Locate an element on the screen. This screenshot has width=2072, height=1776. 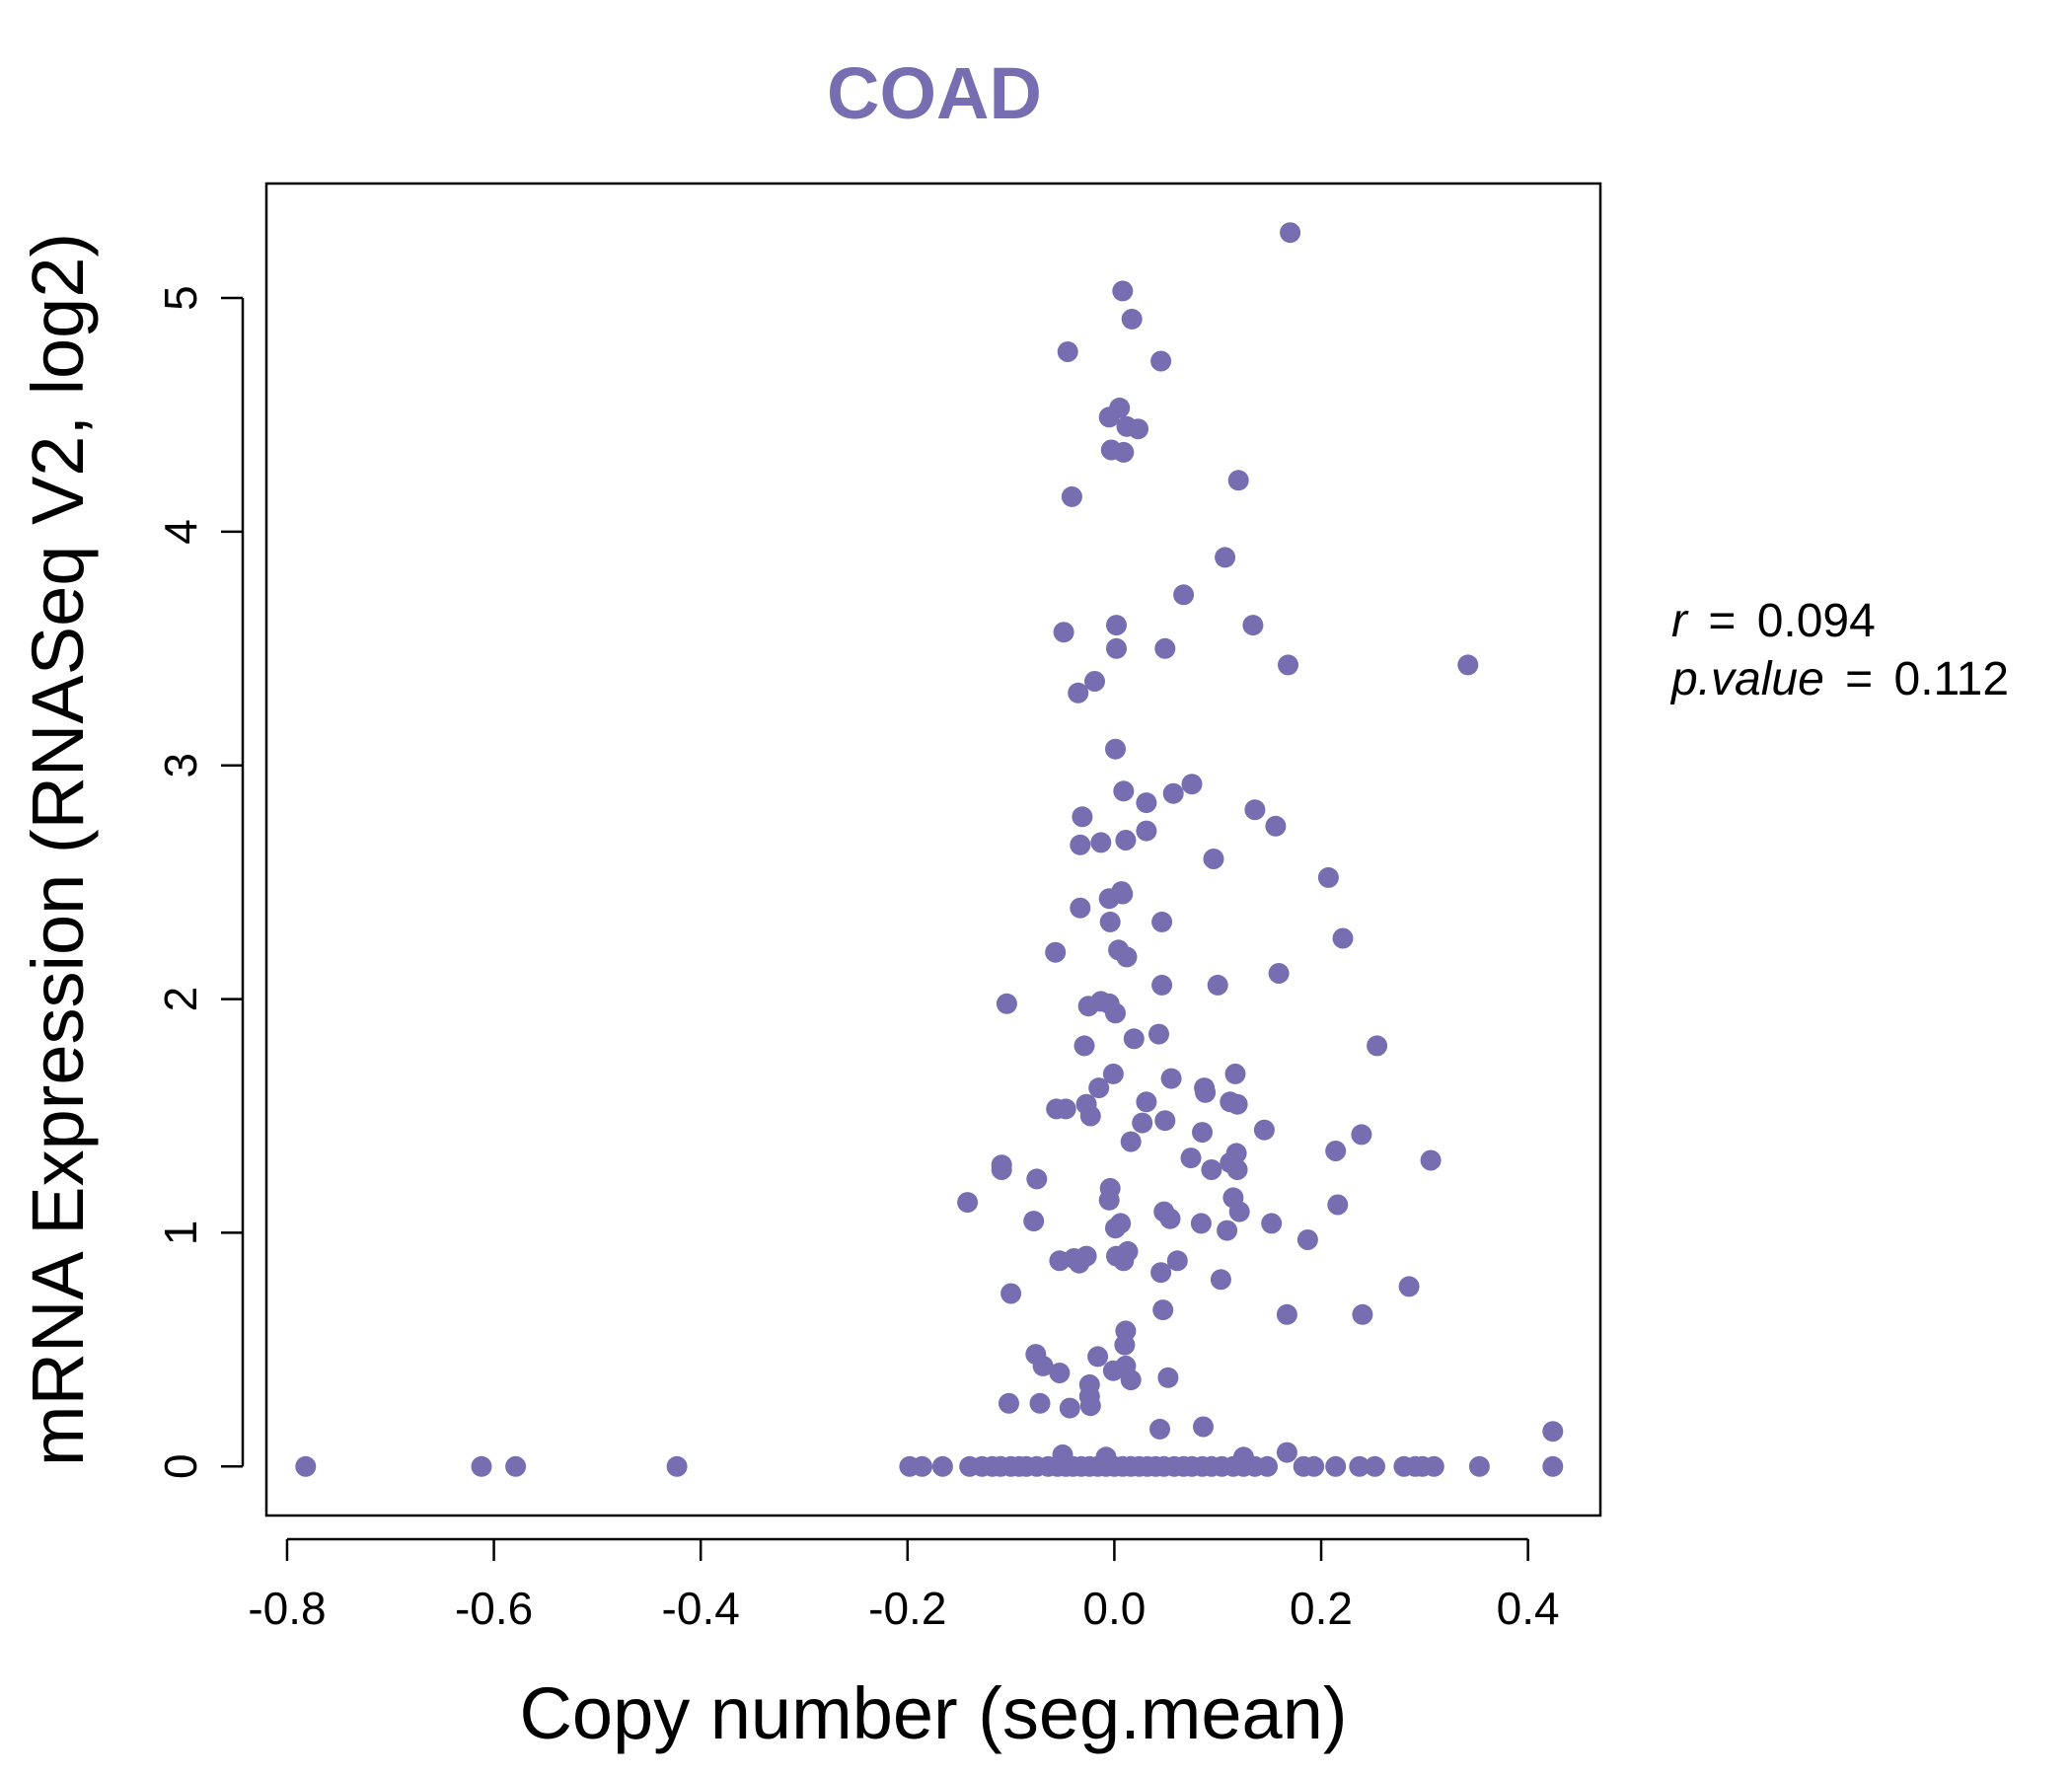
y-tick-label: 2 is located at coordinates (180, 1000).